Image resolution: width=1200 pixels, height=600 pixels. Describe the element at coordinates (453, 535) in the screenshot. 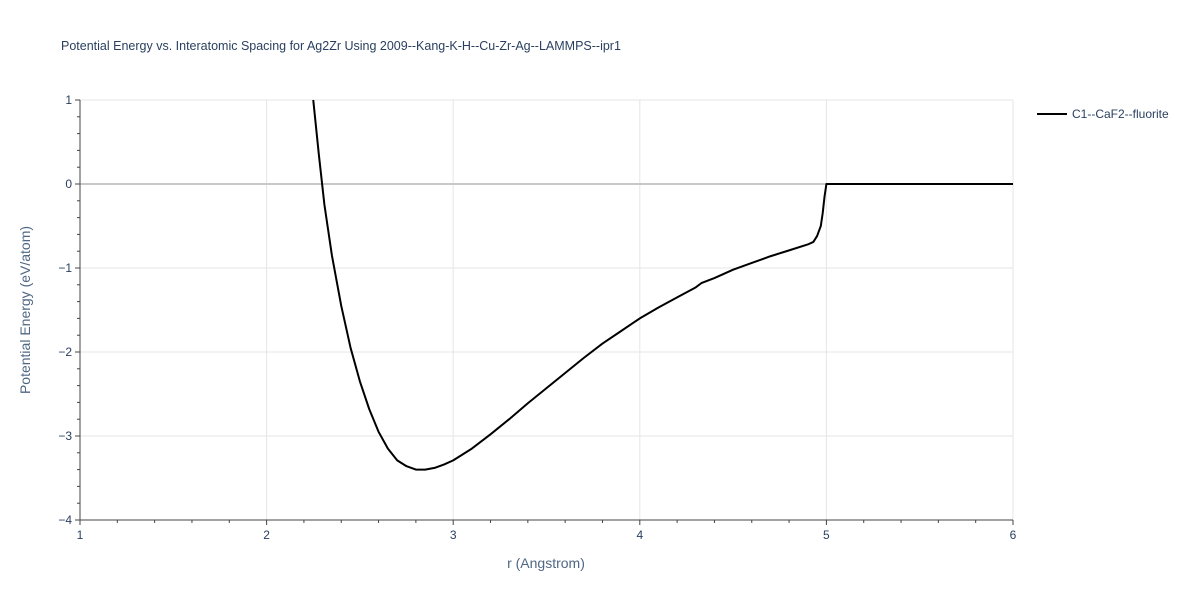

I see `x-tick-label: 3` at that location.